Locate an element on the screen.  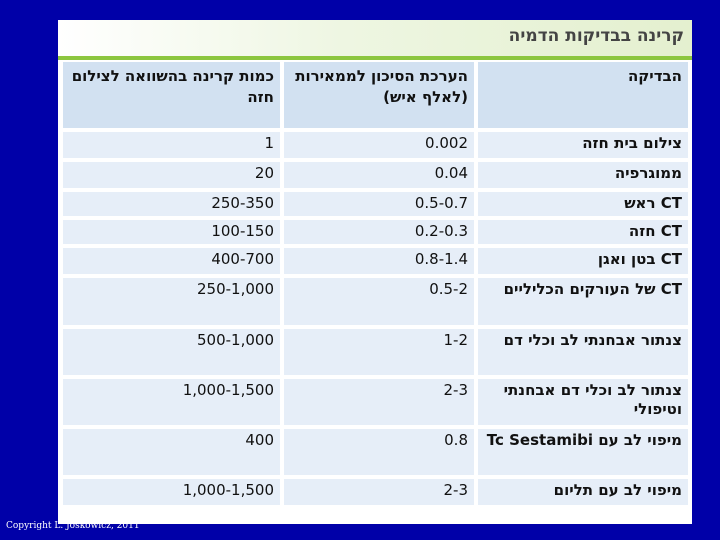
table-row: צילום בית חזה 0.002 1 is located at coordinates (375, 145).